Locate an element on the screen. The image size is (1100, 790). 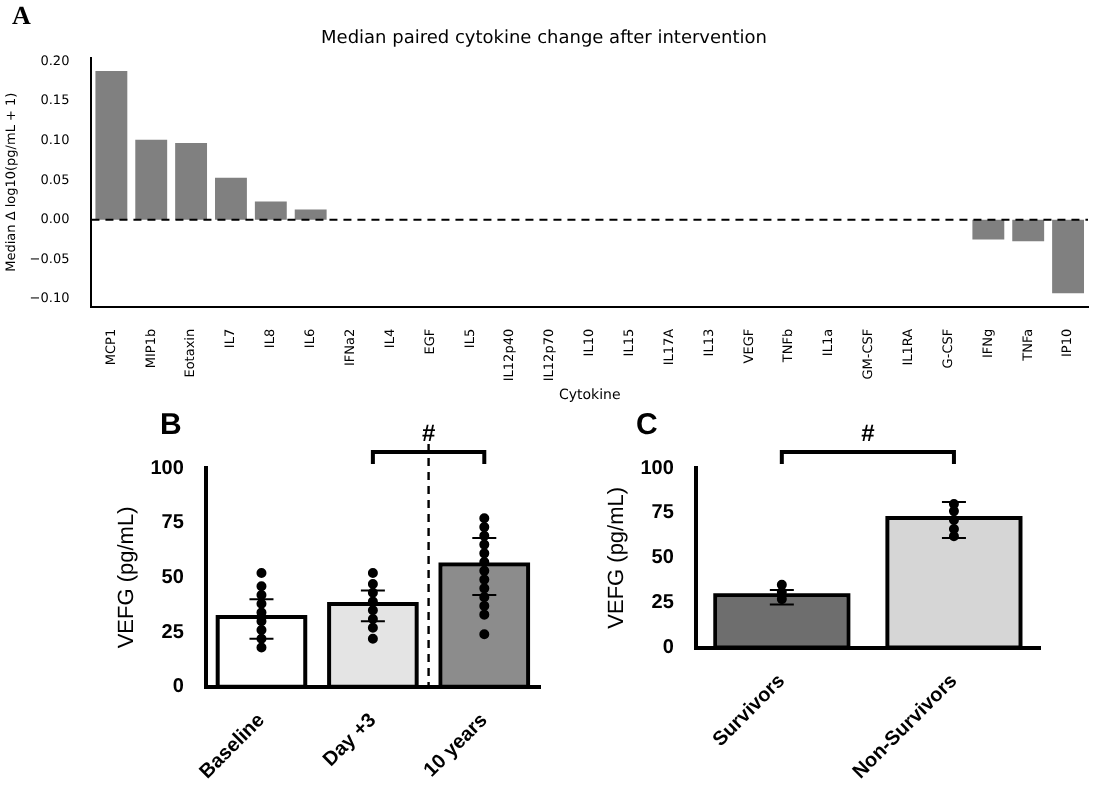
x-tick-label: Day +3 is located at coordinates (350, 740).